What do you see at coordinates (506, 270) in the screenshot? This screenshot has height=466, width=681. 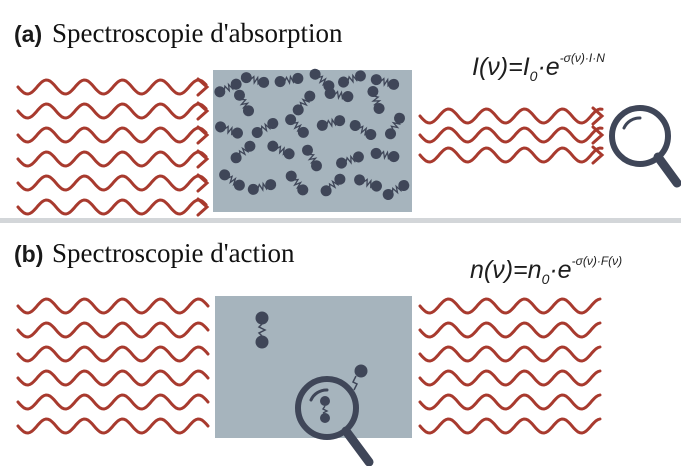 I see `formula-b-lhs: n(ν)=n` at bounding box center [506, 270].